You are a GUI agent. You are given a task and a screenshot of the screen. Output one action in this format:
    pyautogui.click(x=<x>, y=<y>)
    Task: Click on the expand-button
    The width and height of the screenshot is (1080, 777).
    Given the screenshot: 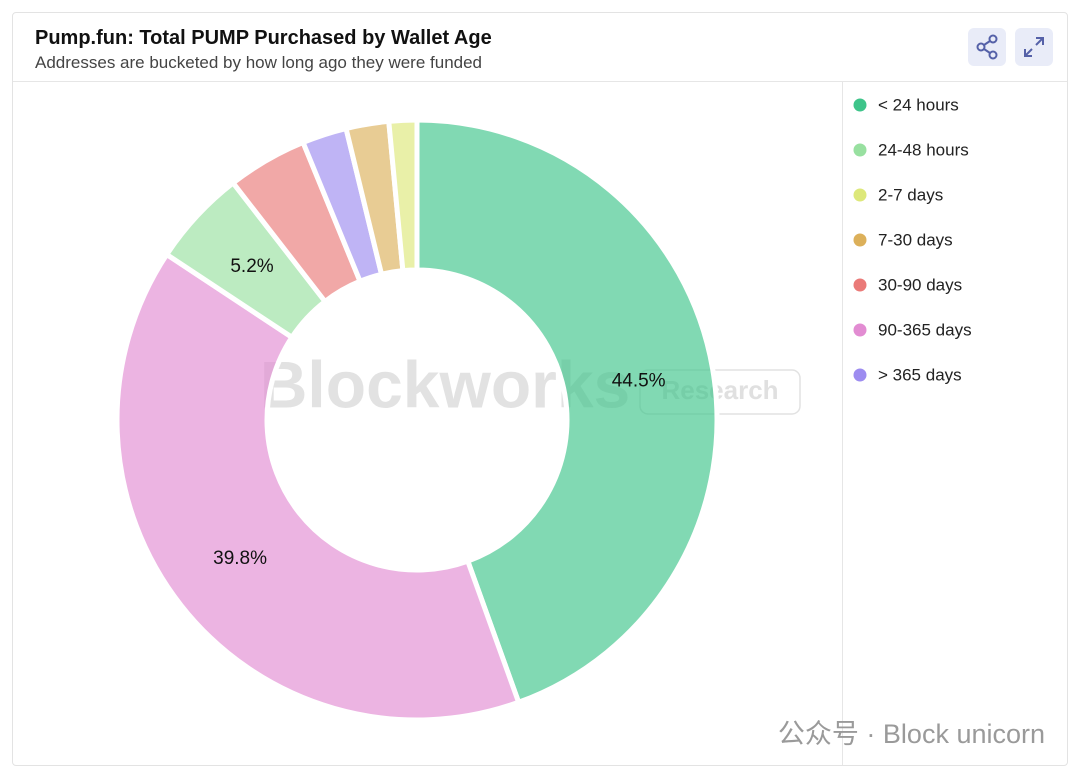 What is the action you would take?
    pyautogui.click(x=1034, y=47)
    